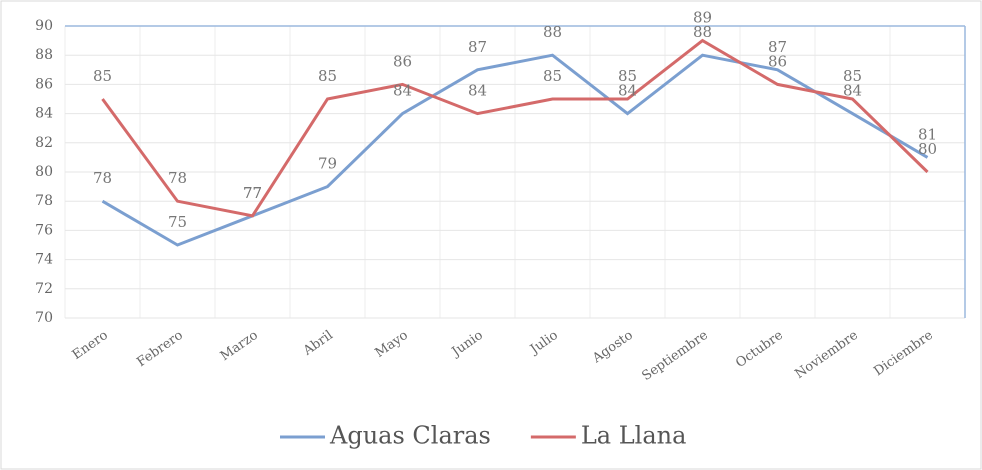 This screenshot has width=982, height=470. What do you see at coordinates (44, 318) in the screenshot?
I see `y-tick-label: 70` at bounding box center [44, 318].